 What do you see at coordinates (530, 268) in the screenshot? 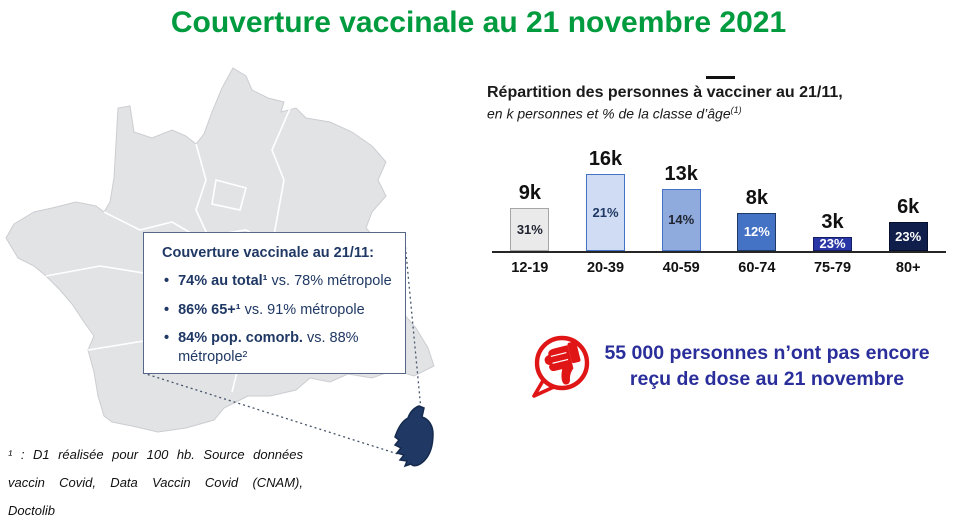
I see `x-axis-label-12-19: 12-19` at bounding box center [530, 268].